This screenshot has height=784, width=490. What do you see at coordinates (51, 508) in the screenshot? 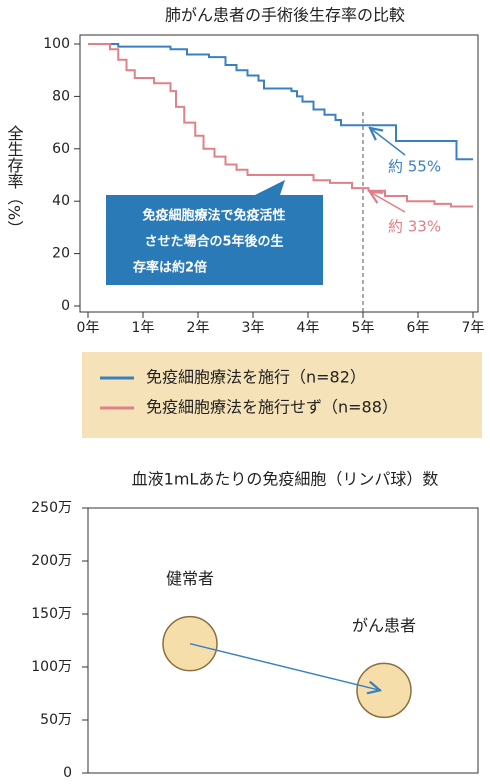
I see `y-tick-label: 250万` at bounding box center [51, 508].